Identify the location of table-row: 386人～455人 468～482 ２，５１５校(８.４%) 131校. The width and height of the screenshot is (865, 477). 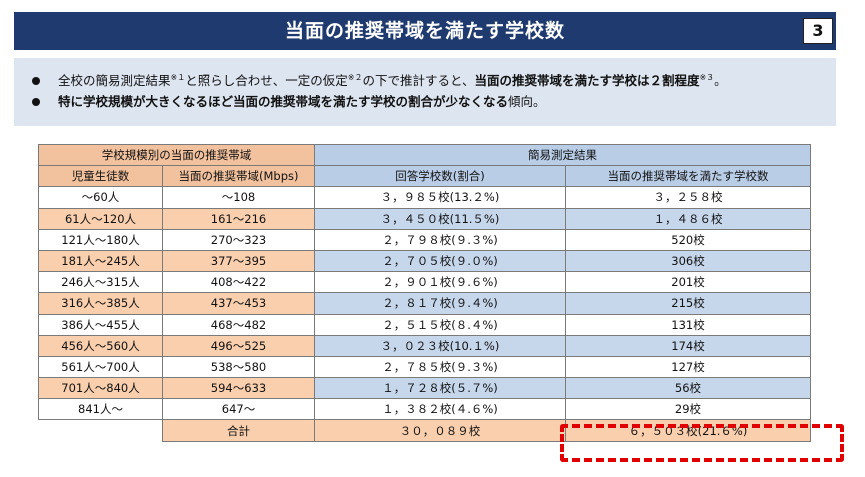
(424, 324).